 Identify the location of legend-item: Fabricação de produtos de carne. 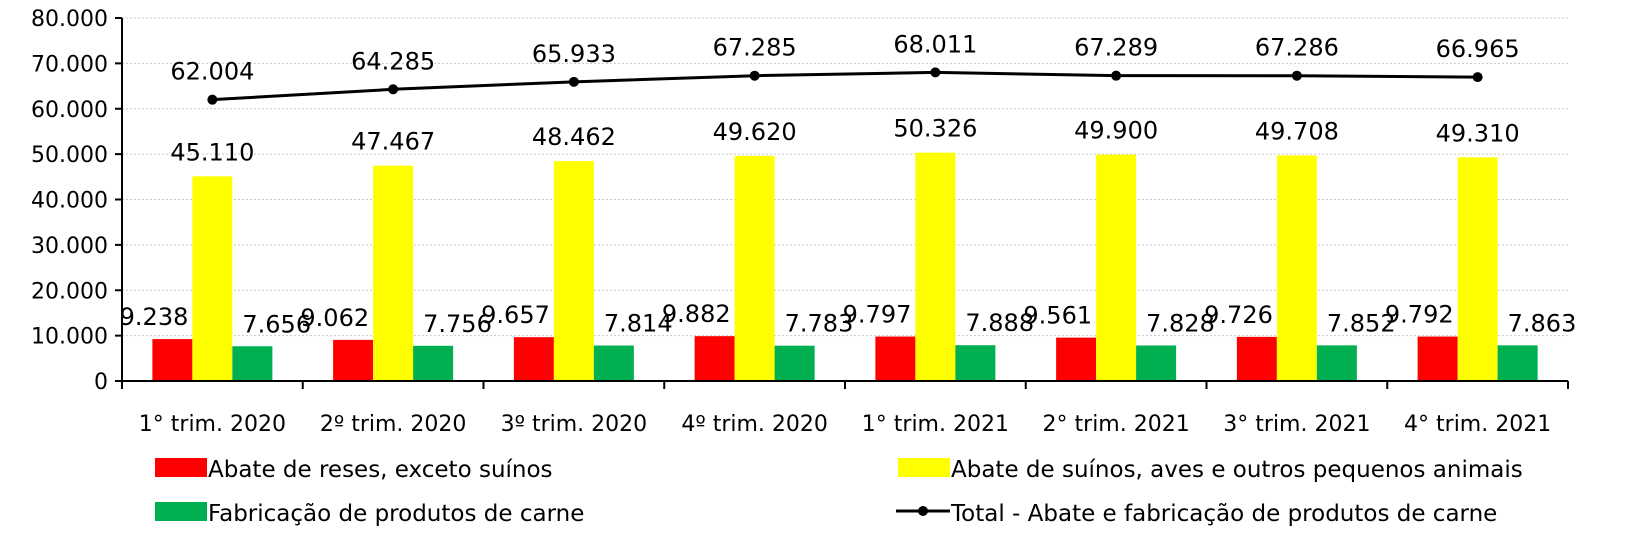
(369, 514).